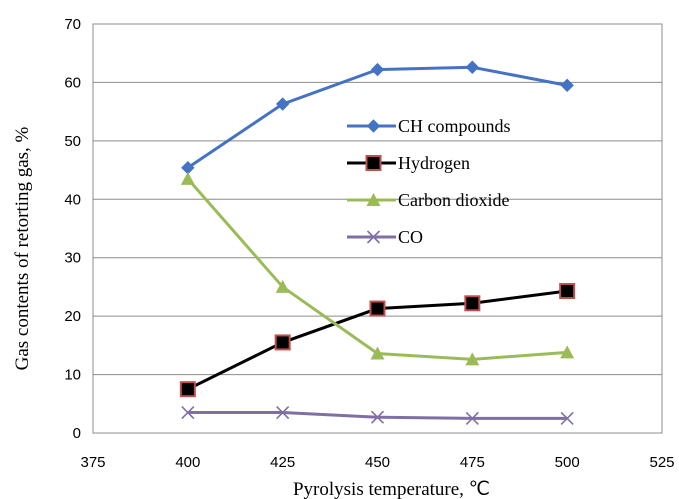 The image size is (679, 499). Describe the element at coordinates (22, 248) in the screenshot. I see `y-axis-title: Gas contents of retorting gas, %` at that location.